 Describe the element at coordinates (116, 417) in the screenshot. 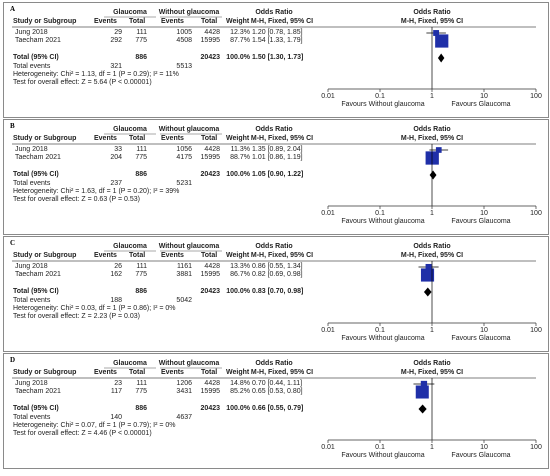

I see `total-events-exp: 140` at that location.